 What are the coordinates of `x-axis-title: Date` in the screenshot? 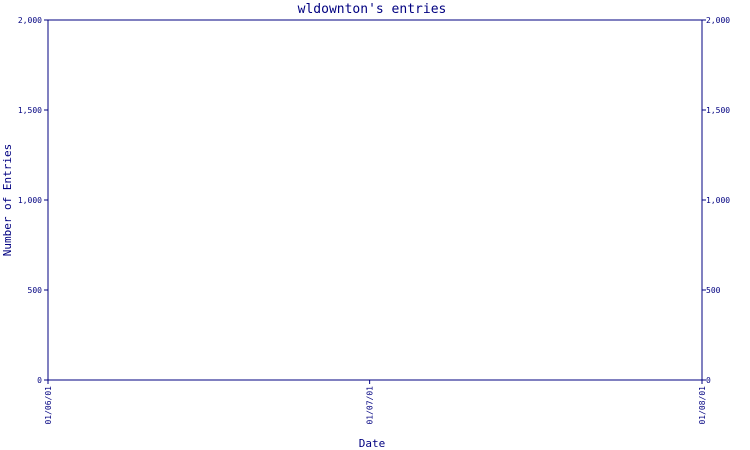 It's located at (372, 443).